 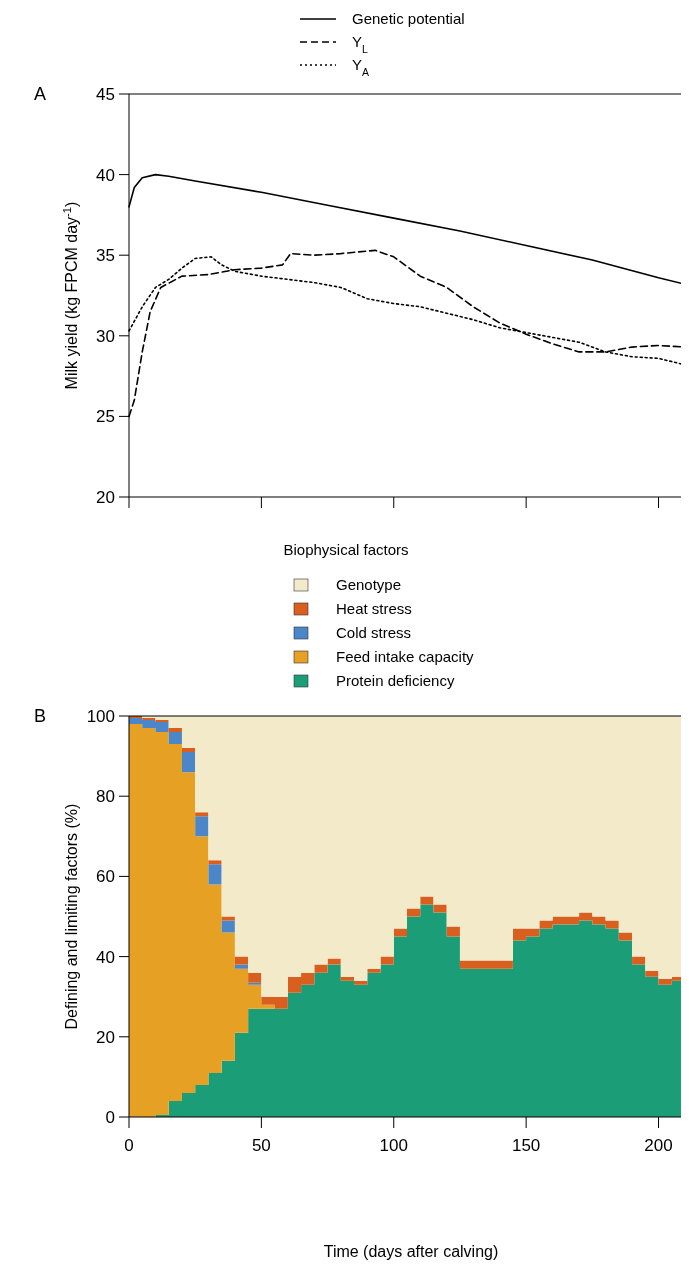 I want to click on x-tick-label: 50, so click(x=261, y=1145).